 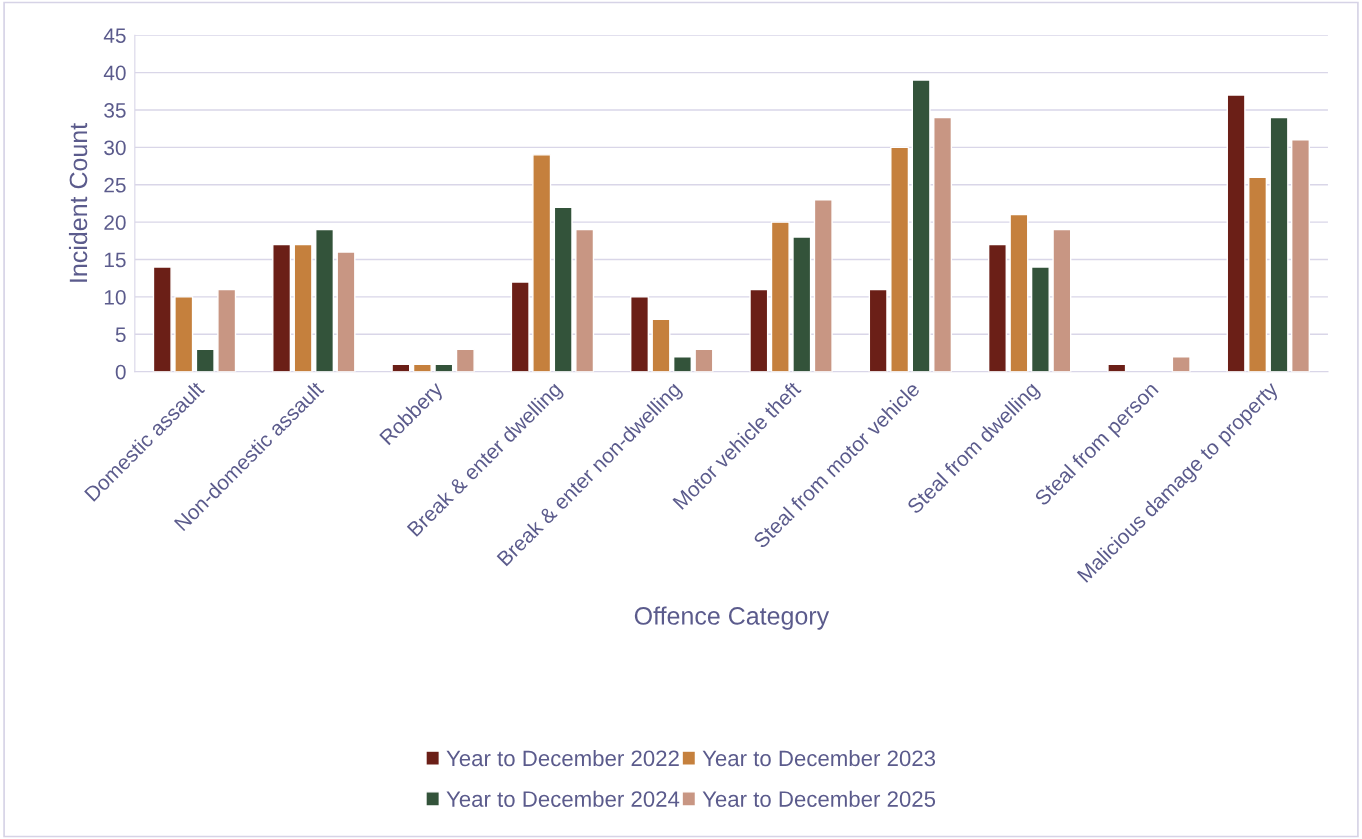 I want to click on y-tick-label: 5, so click(x=120, y=335).